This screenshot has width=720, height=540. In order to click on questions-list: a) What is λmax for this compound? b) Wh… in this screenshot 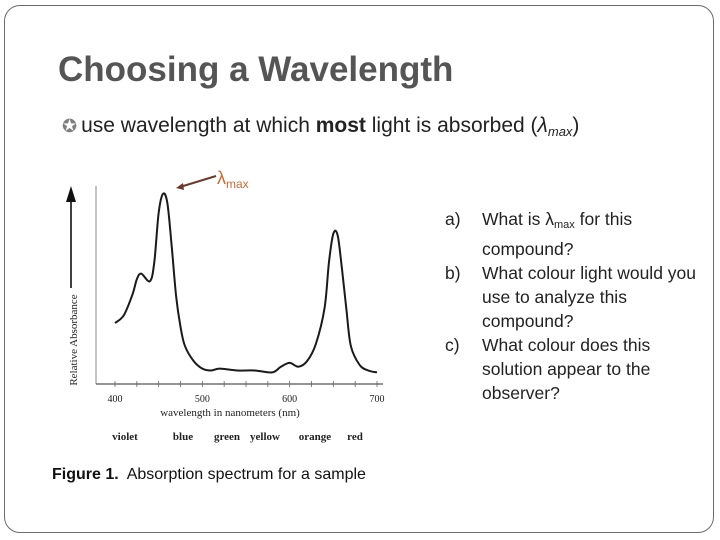, I will do `click(580, 306)`.